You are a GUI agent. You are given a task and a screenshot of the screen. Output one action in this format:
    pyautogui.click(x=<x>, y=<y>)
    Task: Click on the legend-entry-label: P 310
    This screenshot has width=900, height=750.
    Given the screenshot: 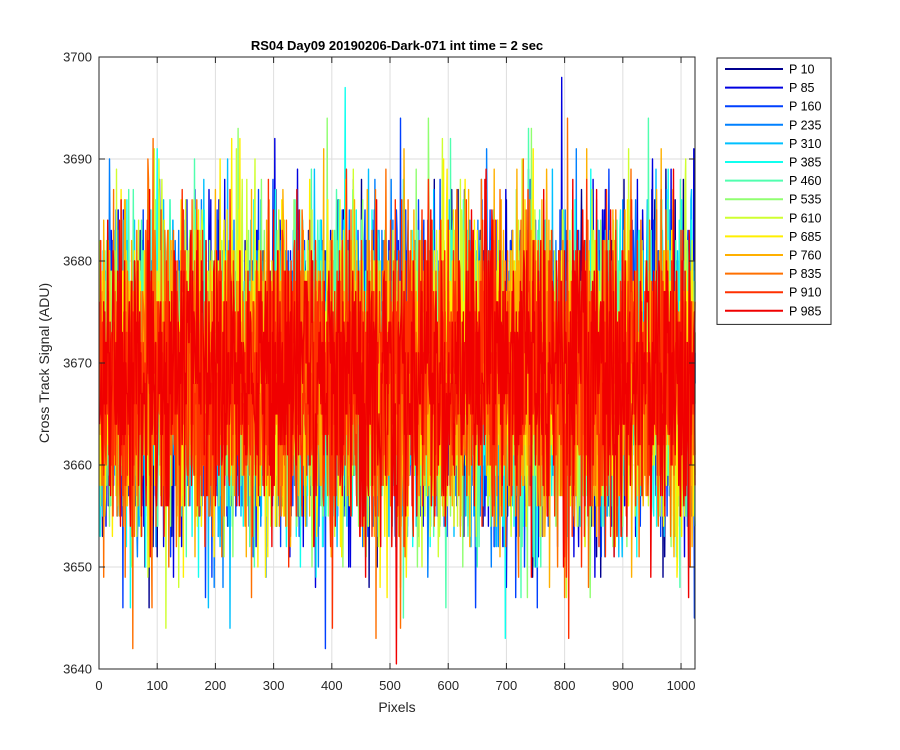 What is the action you would take?
    pyautogui.click(x=805, y=144)
    